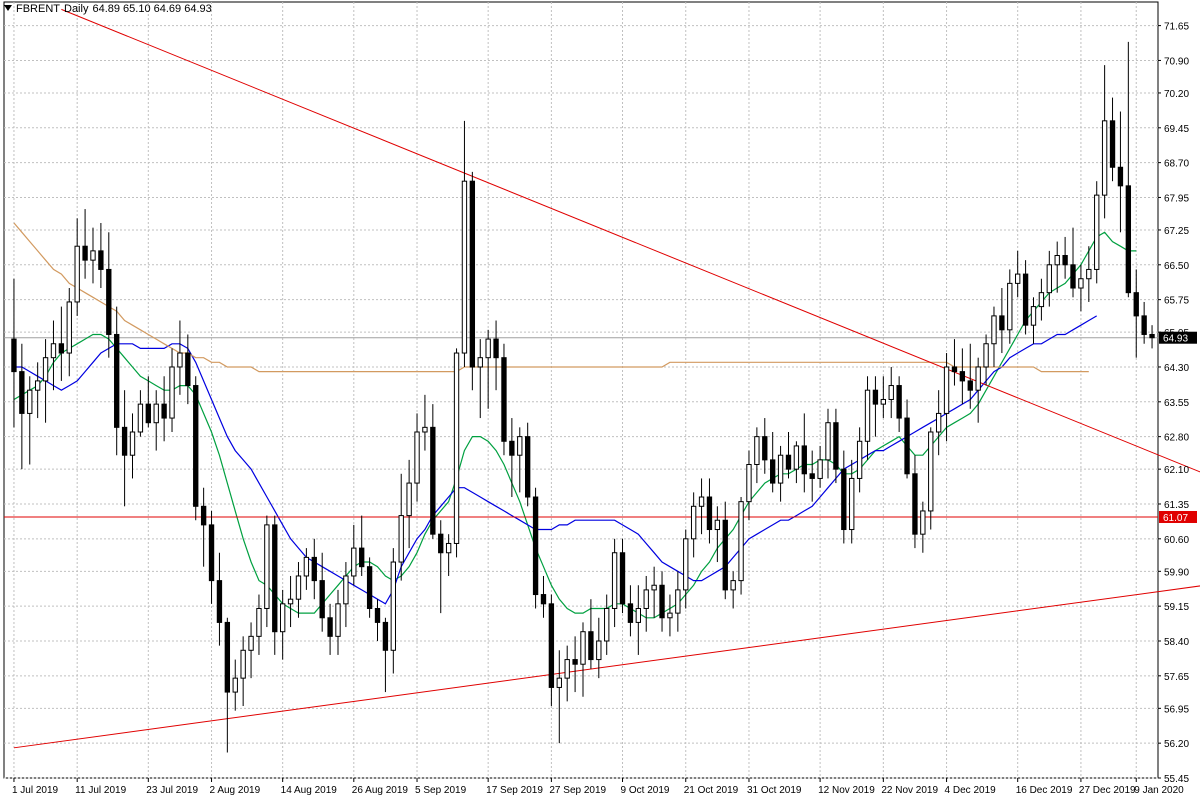  I want to click on y-tick-label: 66.50, so click(1176, 266).